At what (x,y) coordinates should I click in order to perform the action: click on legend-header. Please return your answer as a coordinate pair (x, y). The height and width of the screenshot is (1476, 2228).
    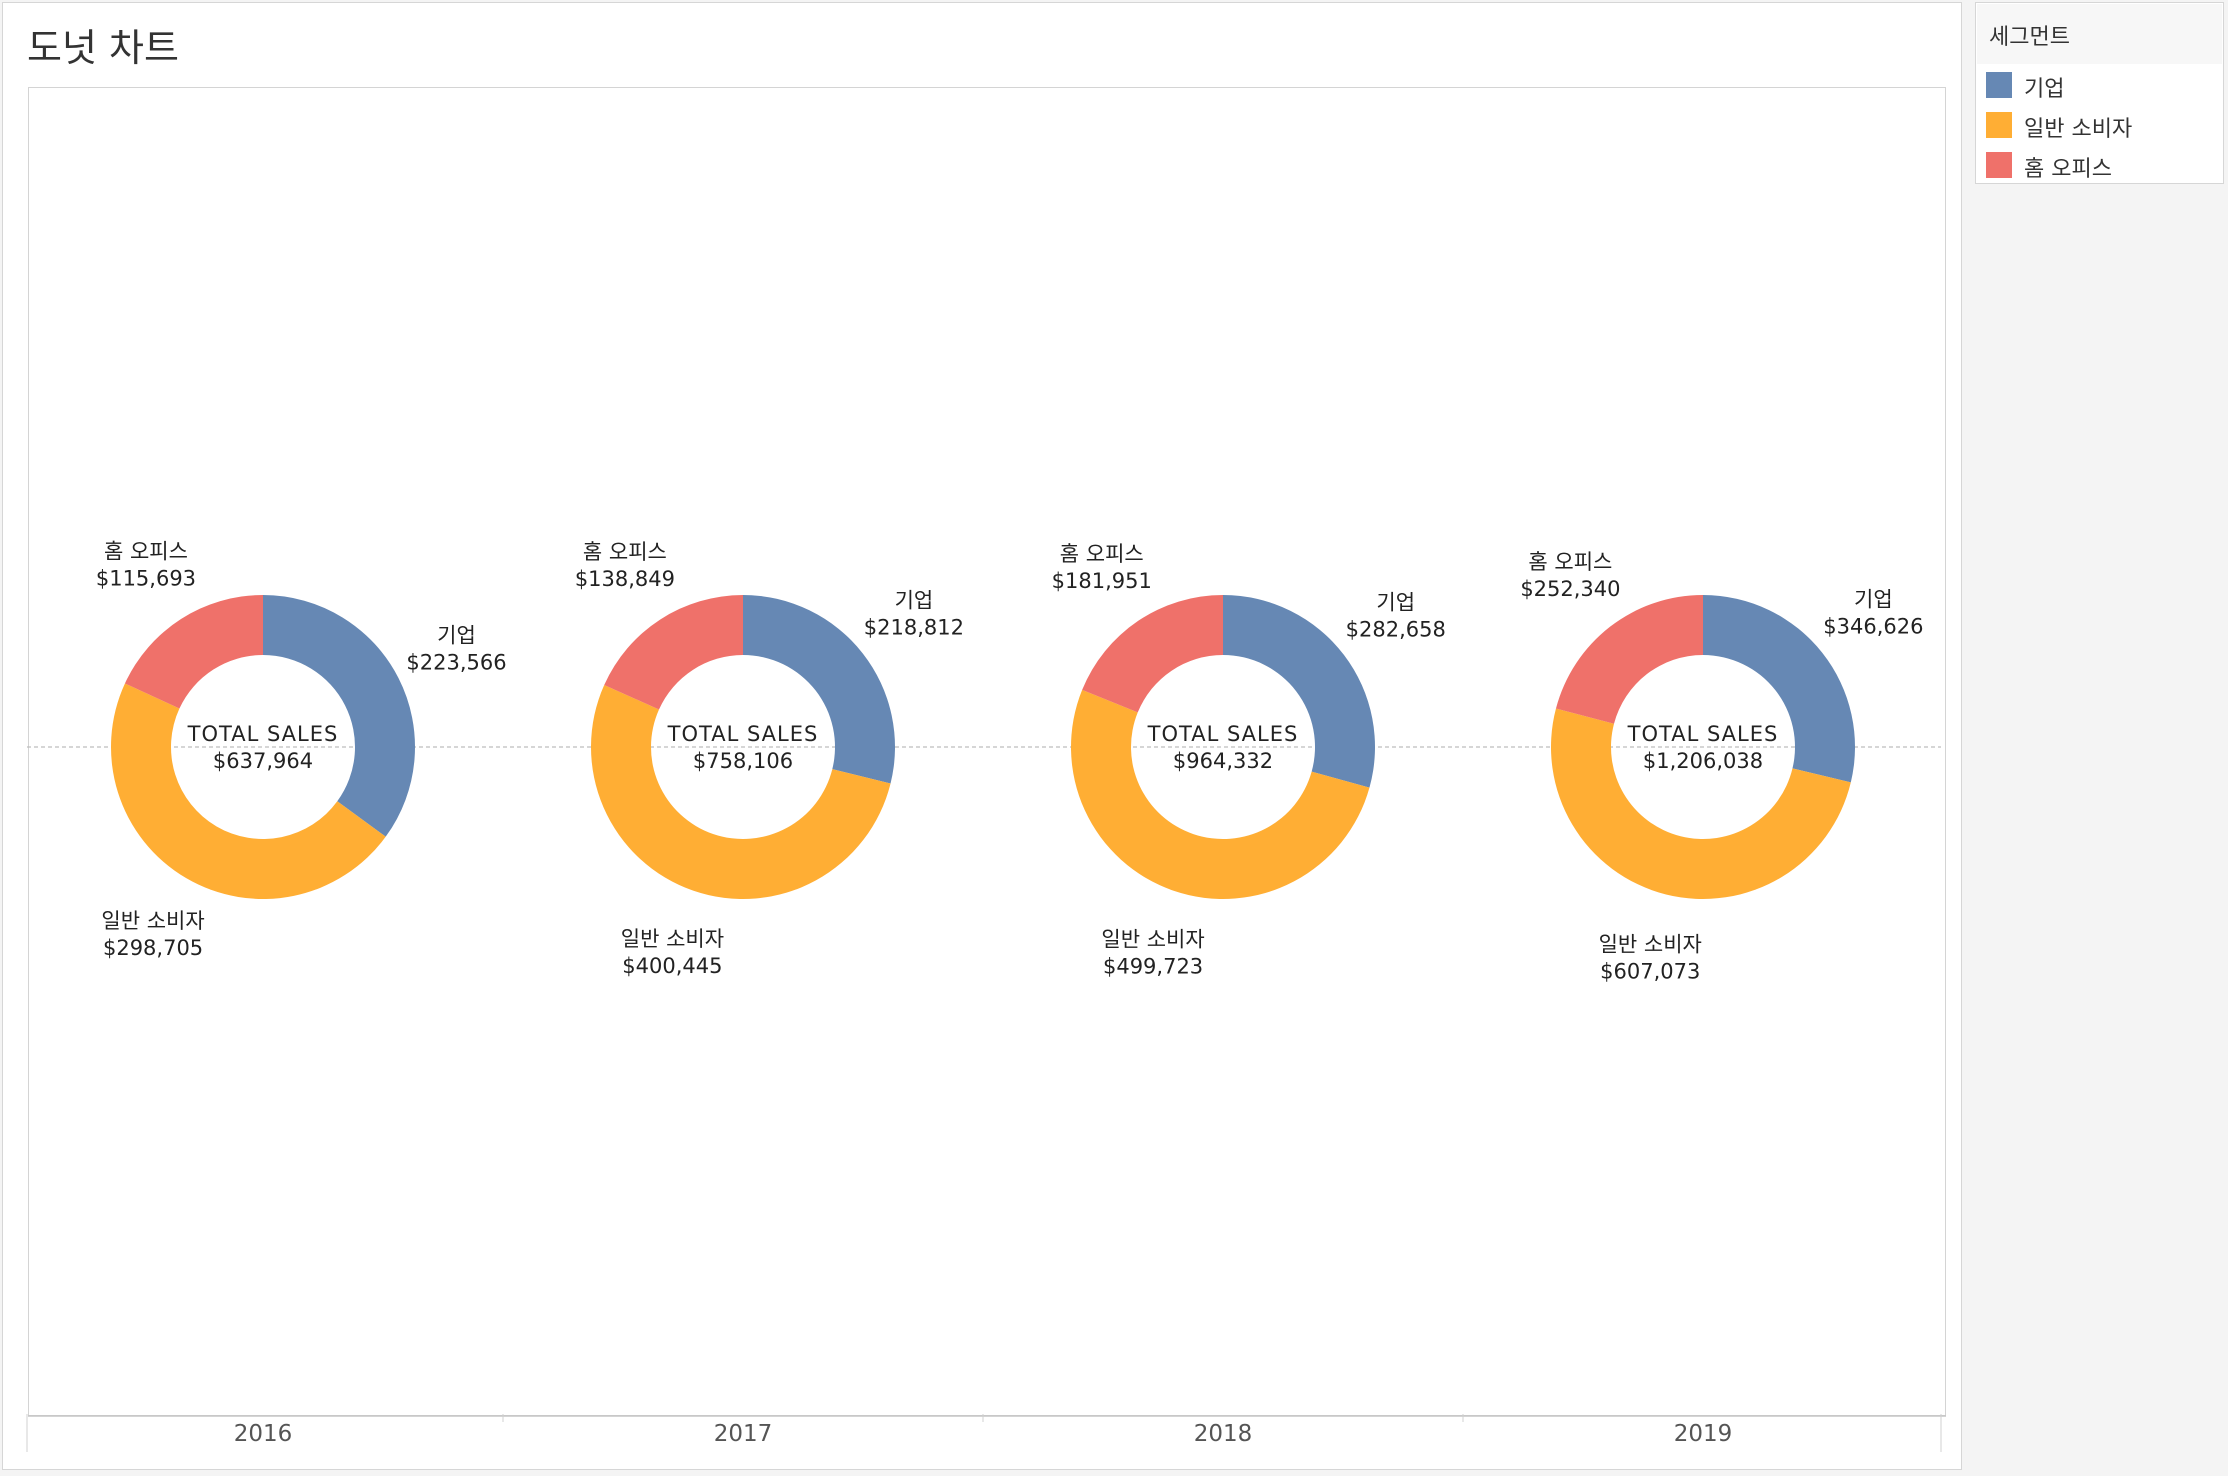
    Looking at the image, I should click on (2099, 34).